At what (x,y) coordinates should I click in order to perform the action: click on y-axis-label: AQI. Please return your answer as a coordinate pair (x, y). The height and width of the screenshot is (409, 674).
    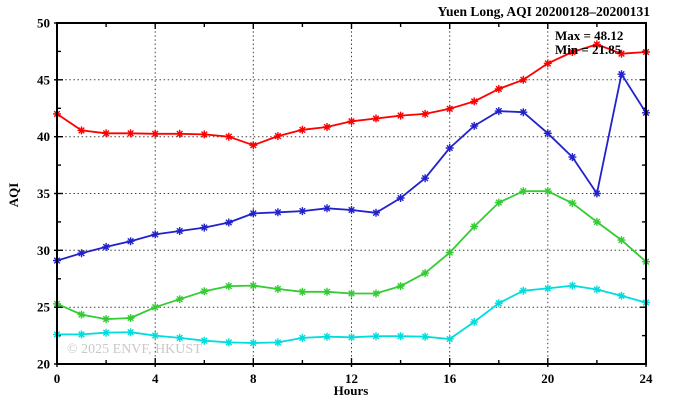
    Looking at the image, I should click on (13, 195).